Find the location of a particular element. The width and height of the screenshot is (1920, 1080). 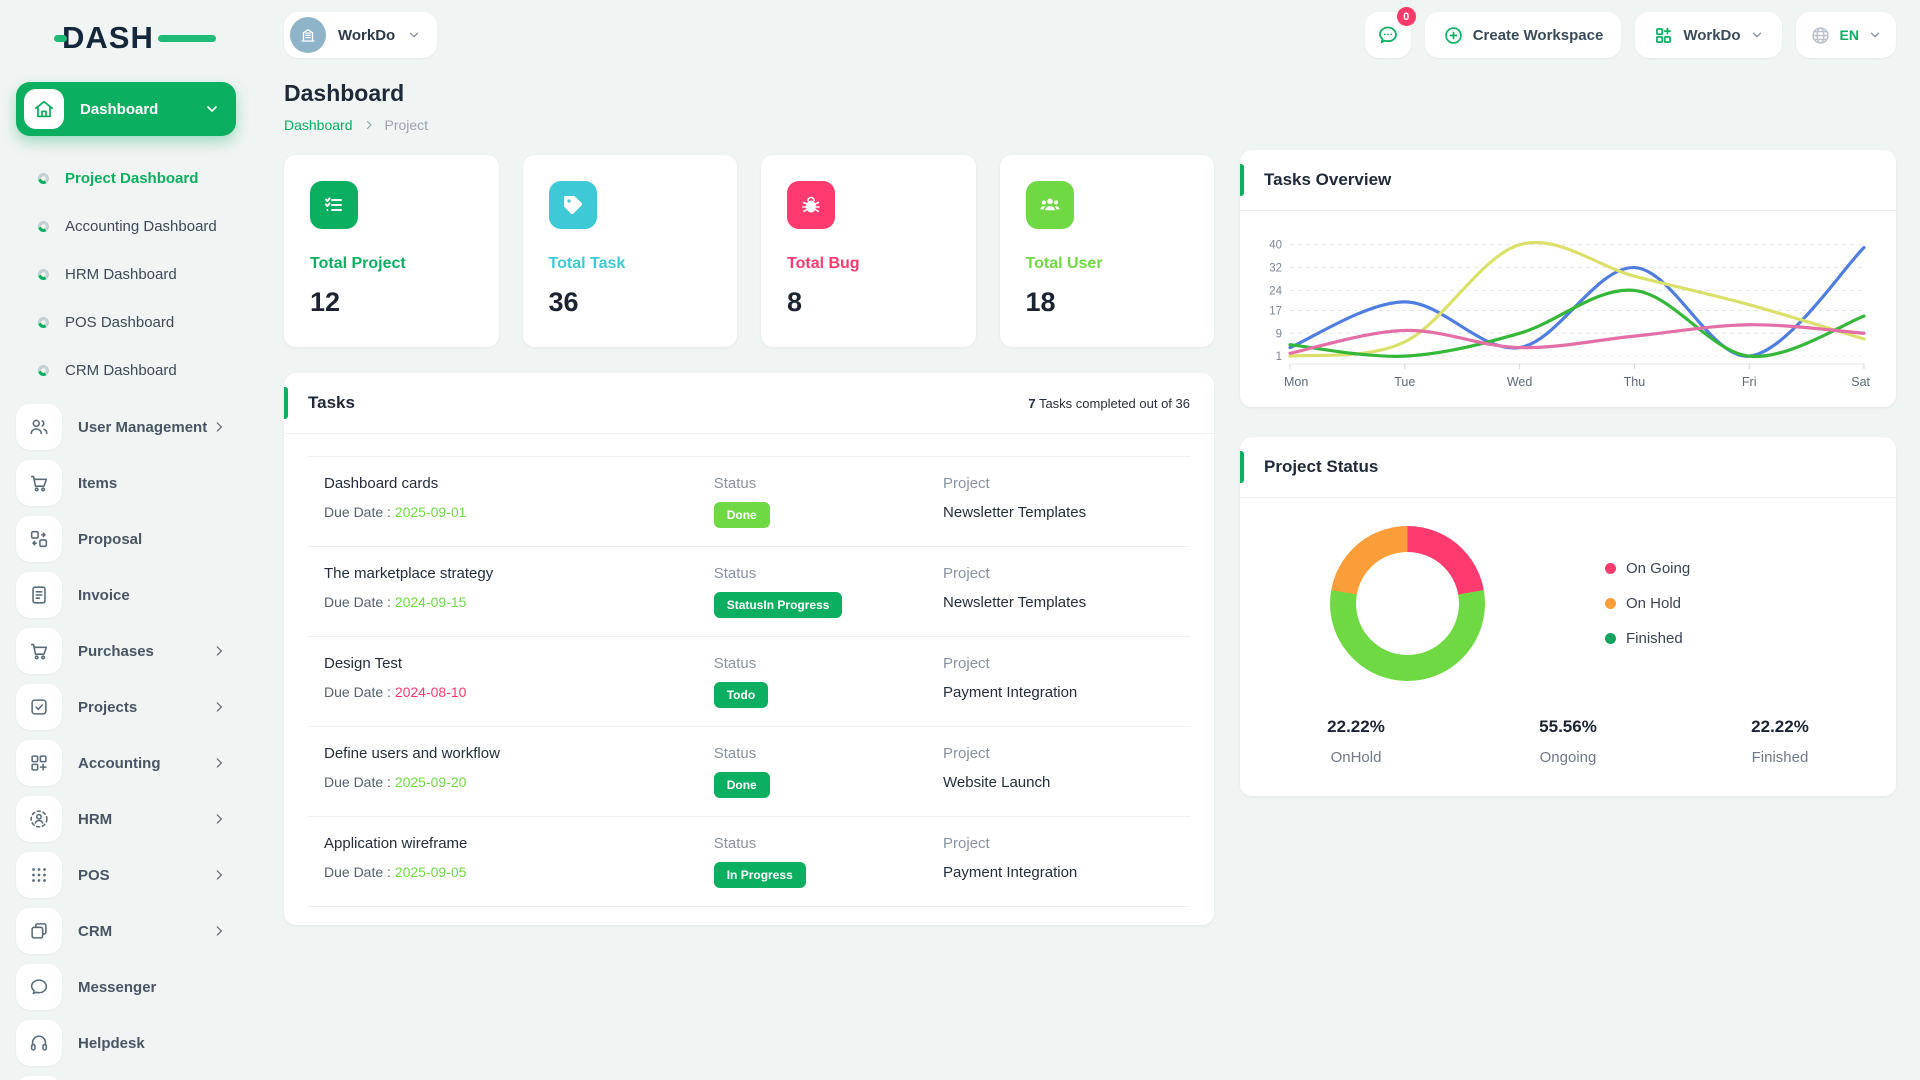

sidebar-subitem-crm-dashboard: CRM Dashboard is located at coordinates (125, 370).